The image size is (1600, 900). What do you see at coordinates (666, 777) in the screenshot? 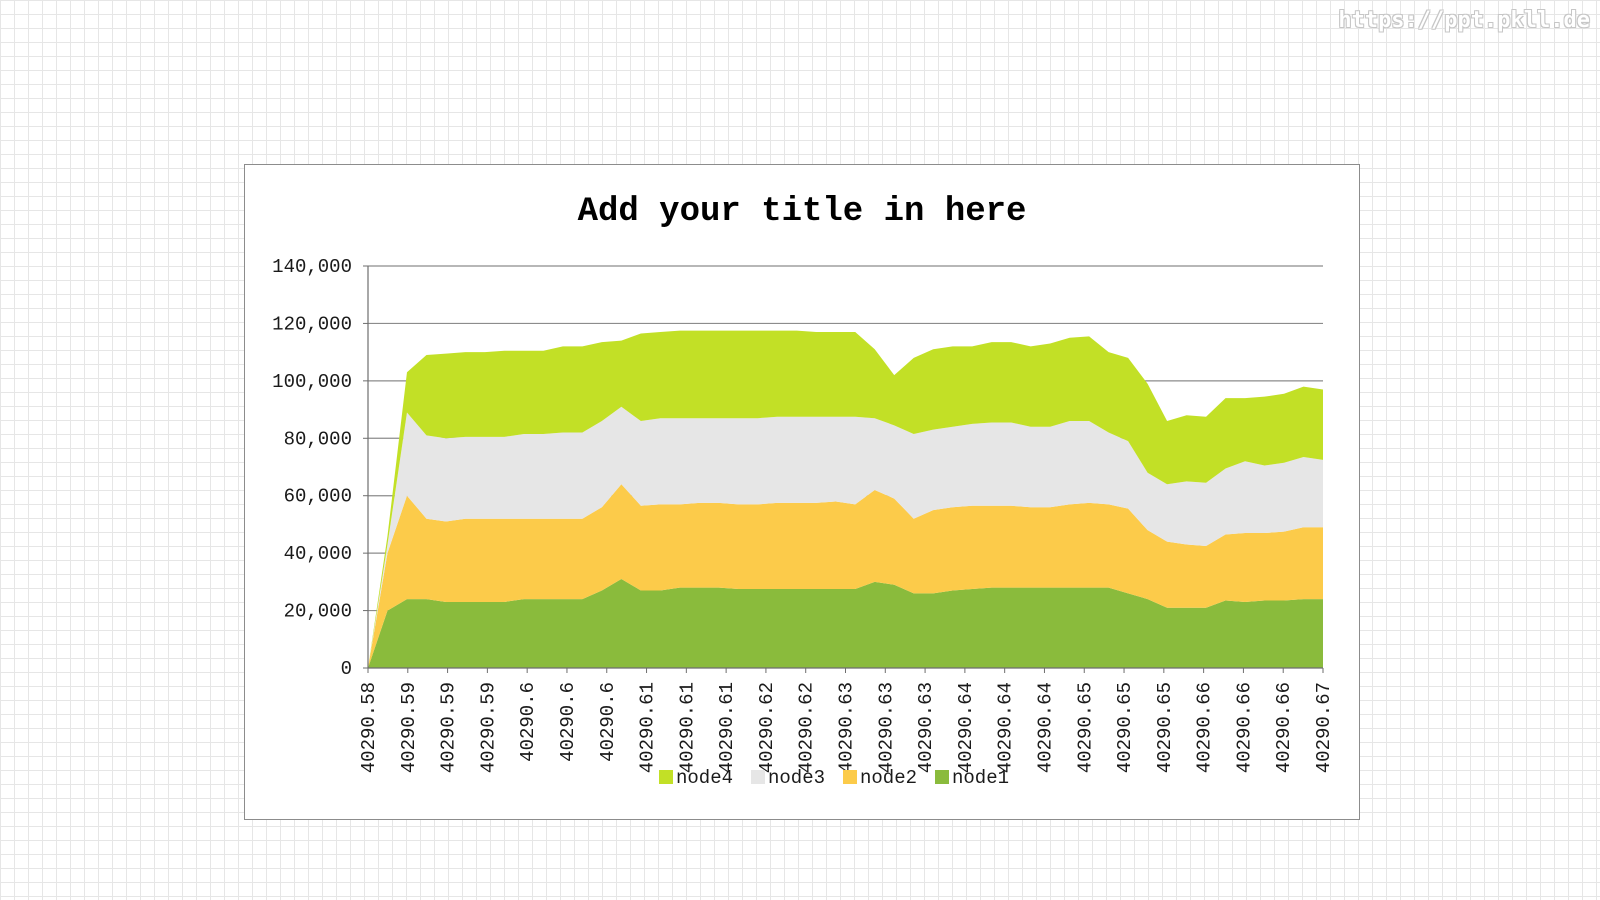
I see `legend-swatch-node4` at bounding box center [666, 777].